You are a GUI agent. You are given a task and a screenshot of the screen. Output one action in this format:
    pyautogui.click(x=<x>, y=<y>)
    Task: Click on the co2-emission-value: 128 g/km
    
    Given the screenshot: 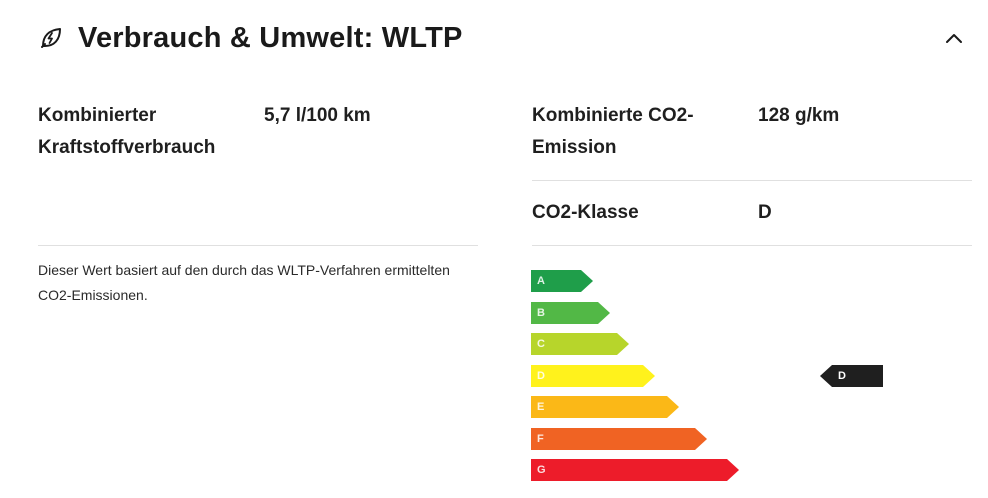 What is the action you would take?
    pyautogui.click(x=799, y=115)
    